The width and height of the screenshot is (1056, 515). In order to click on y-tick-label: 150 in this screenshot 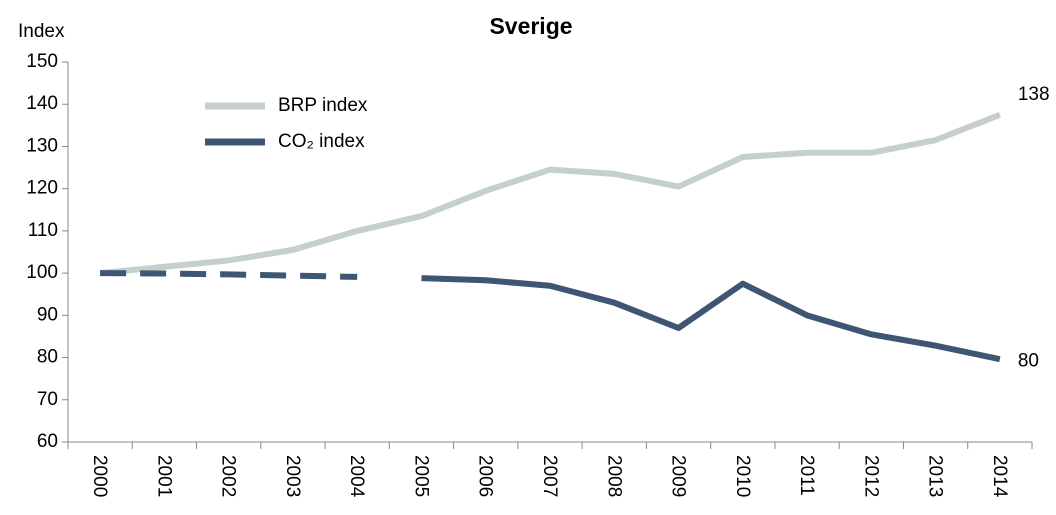, I will do `click(42, 61)`.